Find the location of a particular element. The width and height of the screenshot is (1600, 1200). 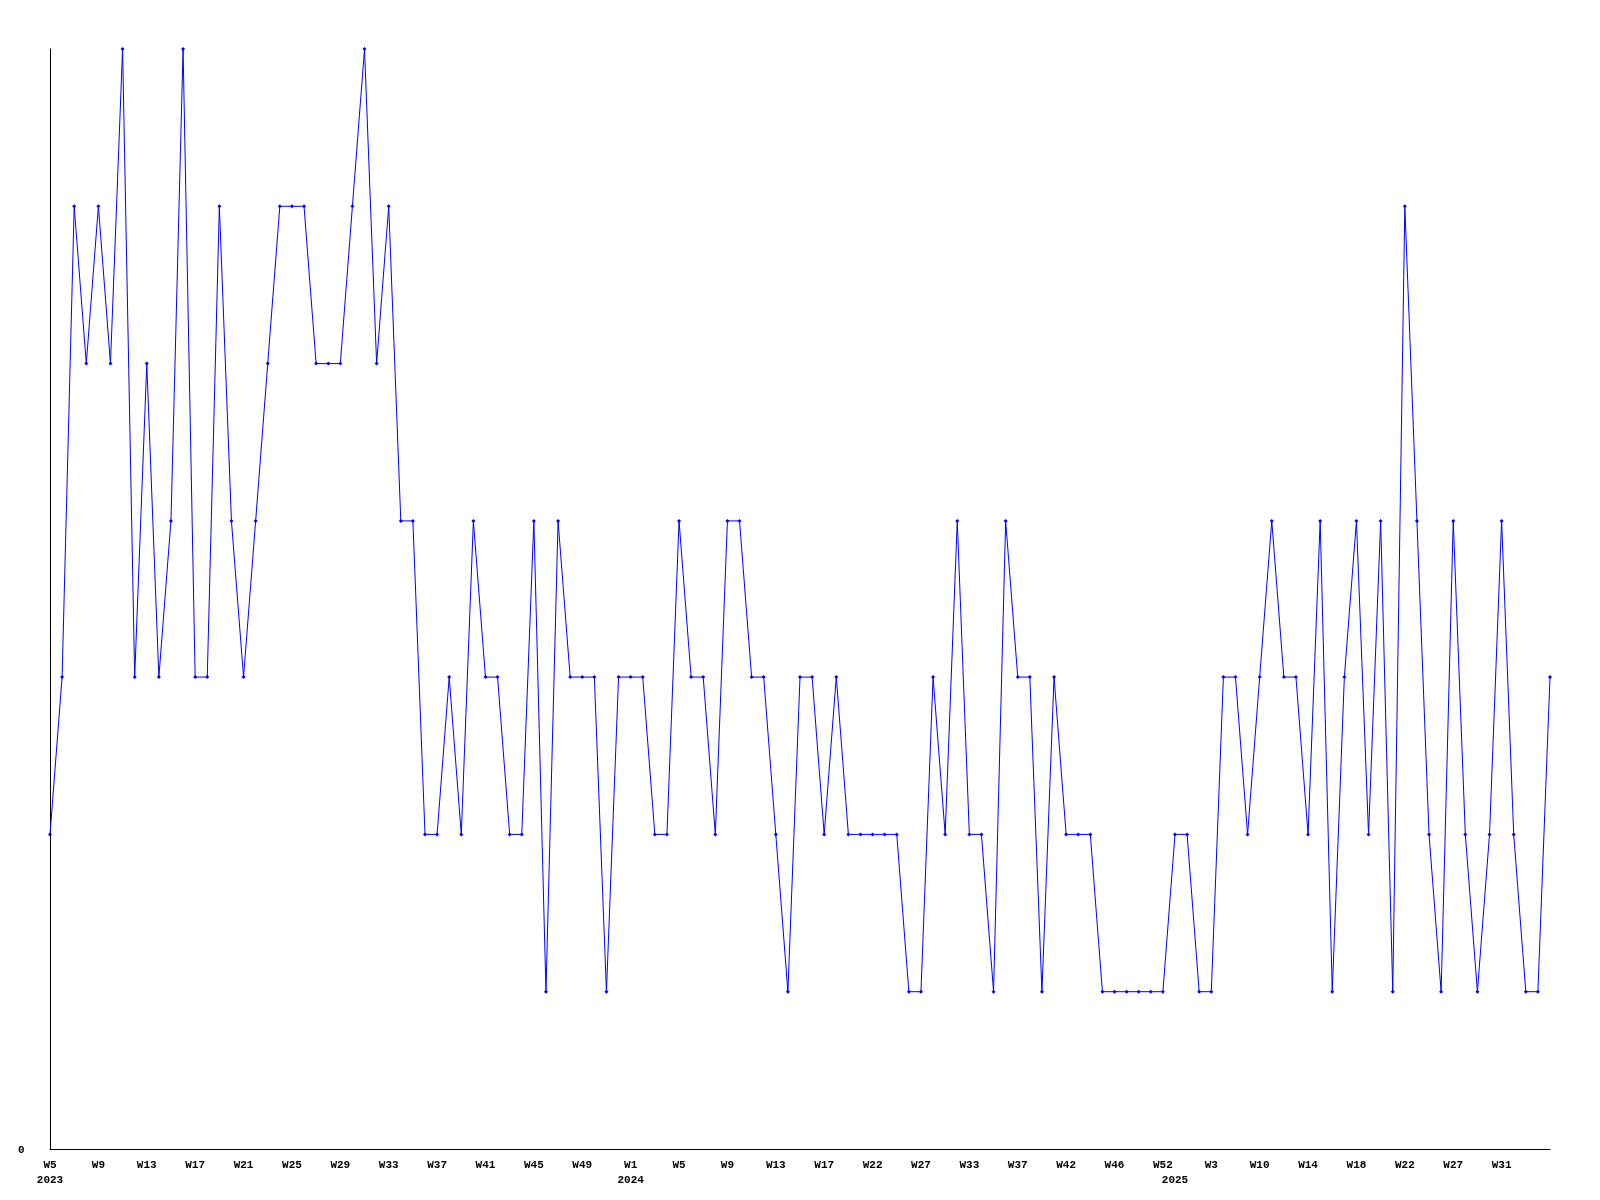

x-tick-label: W10 is located at coordinates (1259, 1164).